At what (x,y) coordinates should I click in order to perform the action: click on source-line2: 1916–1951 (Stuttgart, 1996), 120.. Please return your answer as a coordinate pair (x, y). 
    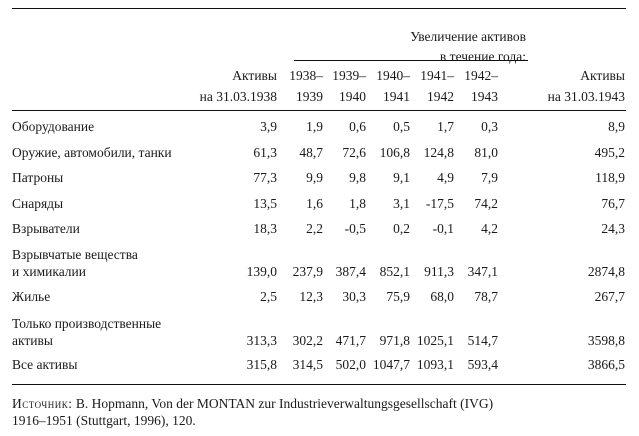
    Looking at the image, I should click on (104, 420).